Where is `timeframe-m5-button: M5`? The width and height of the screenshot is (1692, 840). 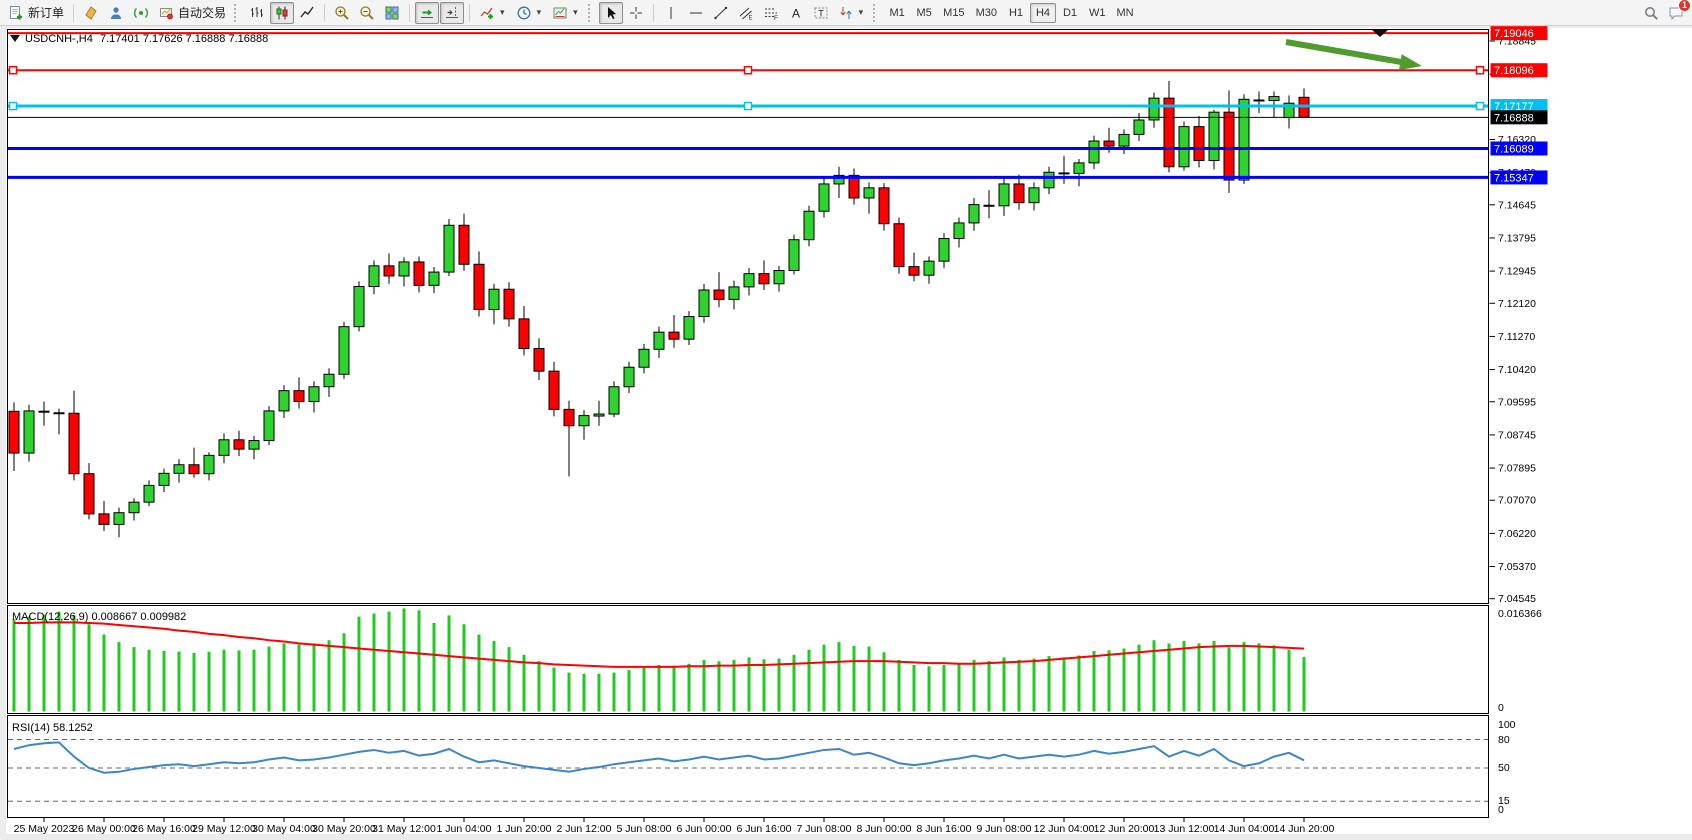
timeframe-m5-button: M5 is located at coordinates (924, 13).